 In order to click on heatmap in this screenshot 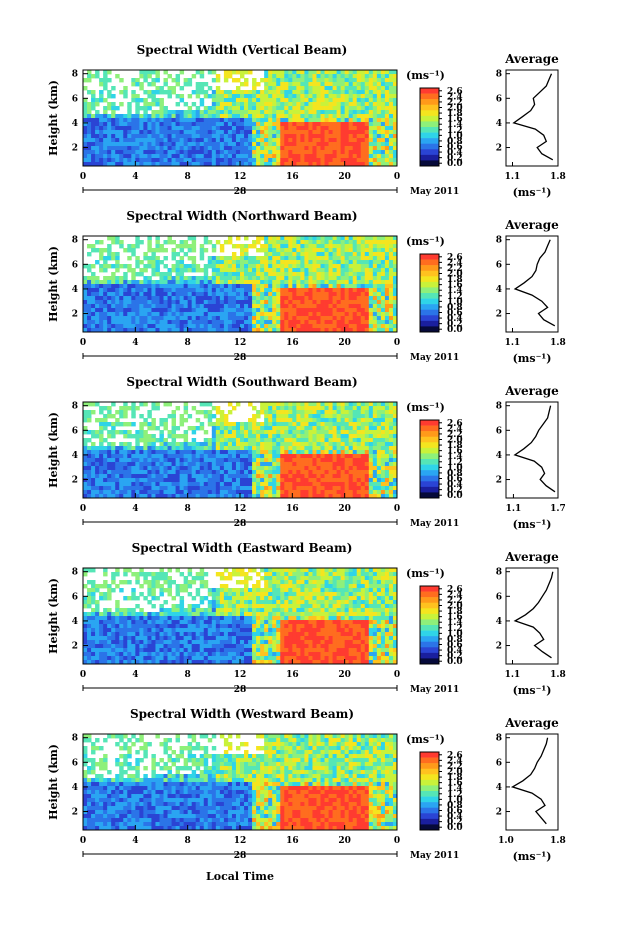, I will do `click(240, 118)`.